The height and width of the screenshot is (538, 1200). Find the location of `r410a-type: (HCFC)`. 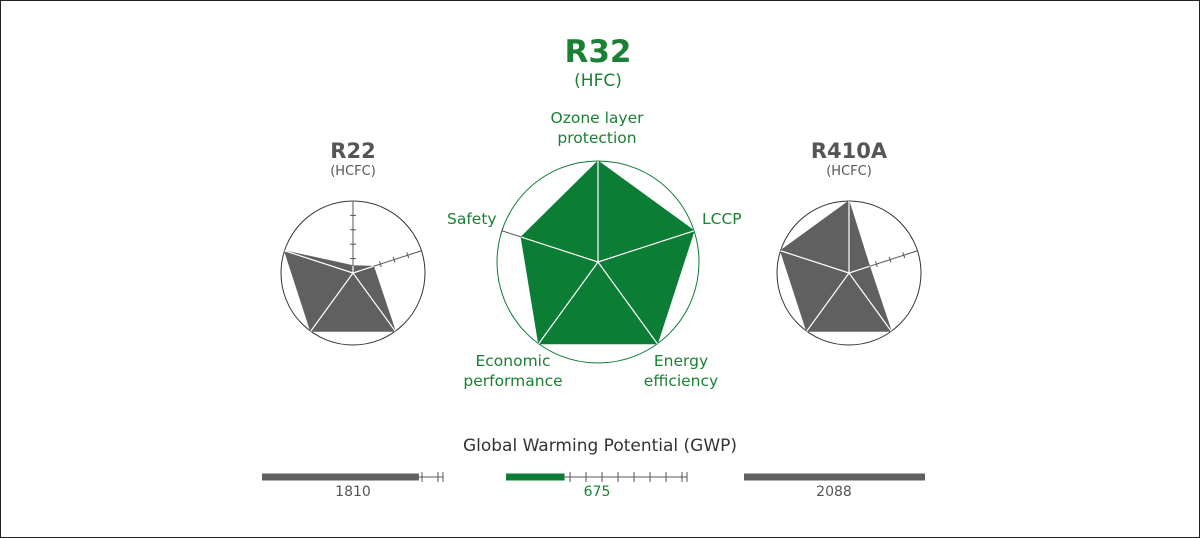

r410a-type: (HCFC) is located at coordinates (849, 171).